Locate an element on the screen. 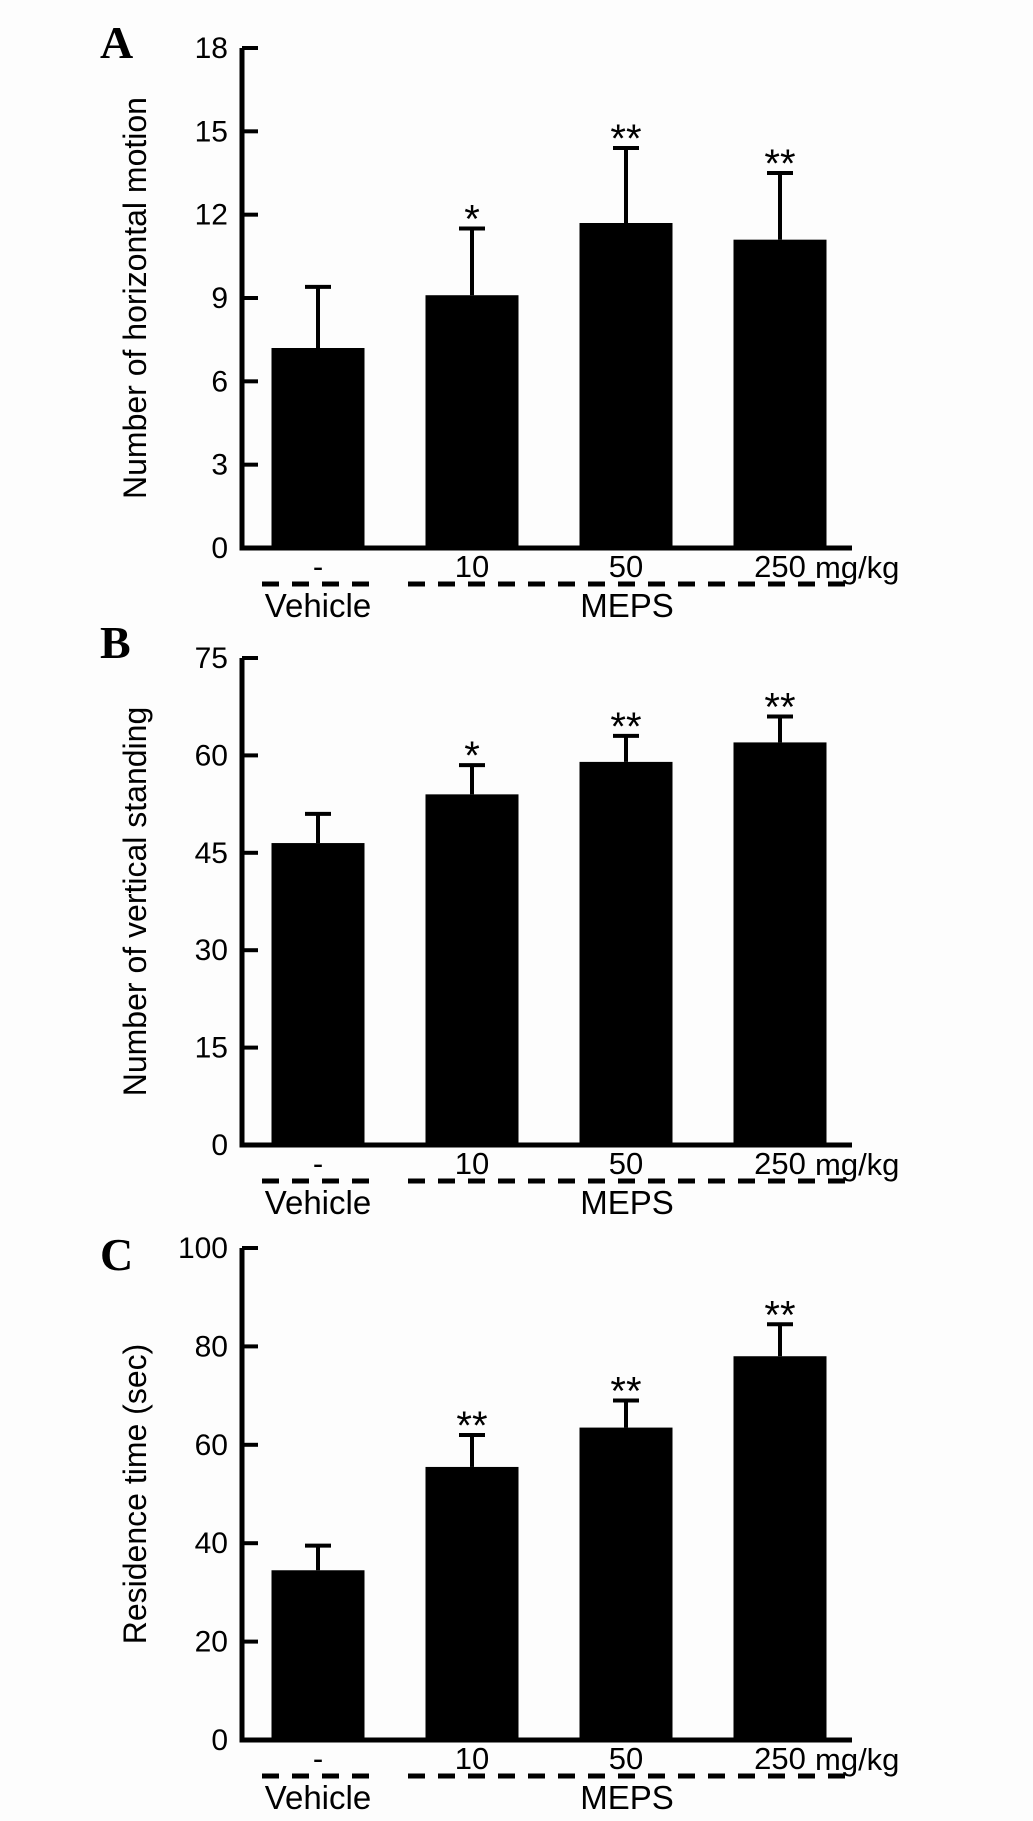 The image size is (1033, 1821). y-tick-label: 9 is located at coordinates (219, 298).